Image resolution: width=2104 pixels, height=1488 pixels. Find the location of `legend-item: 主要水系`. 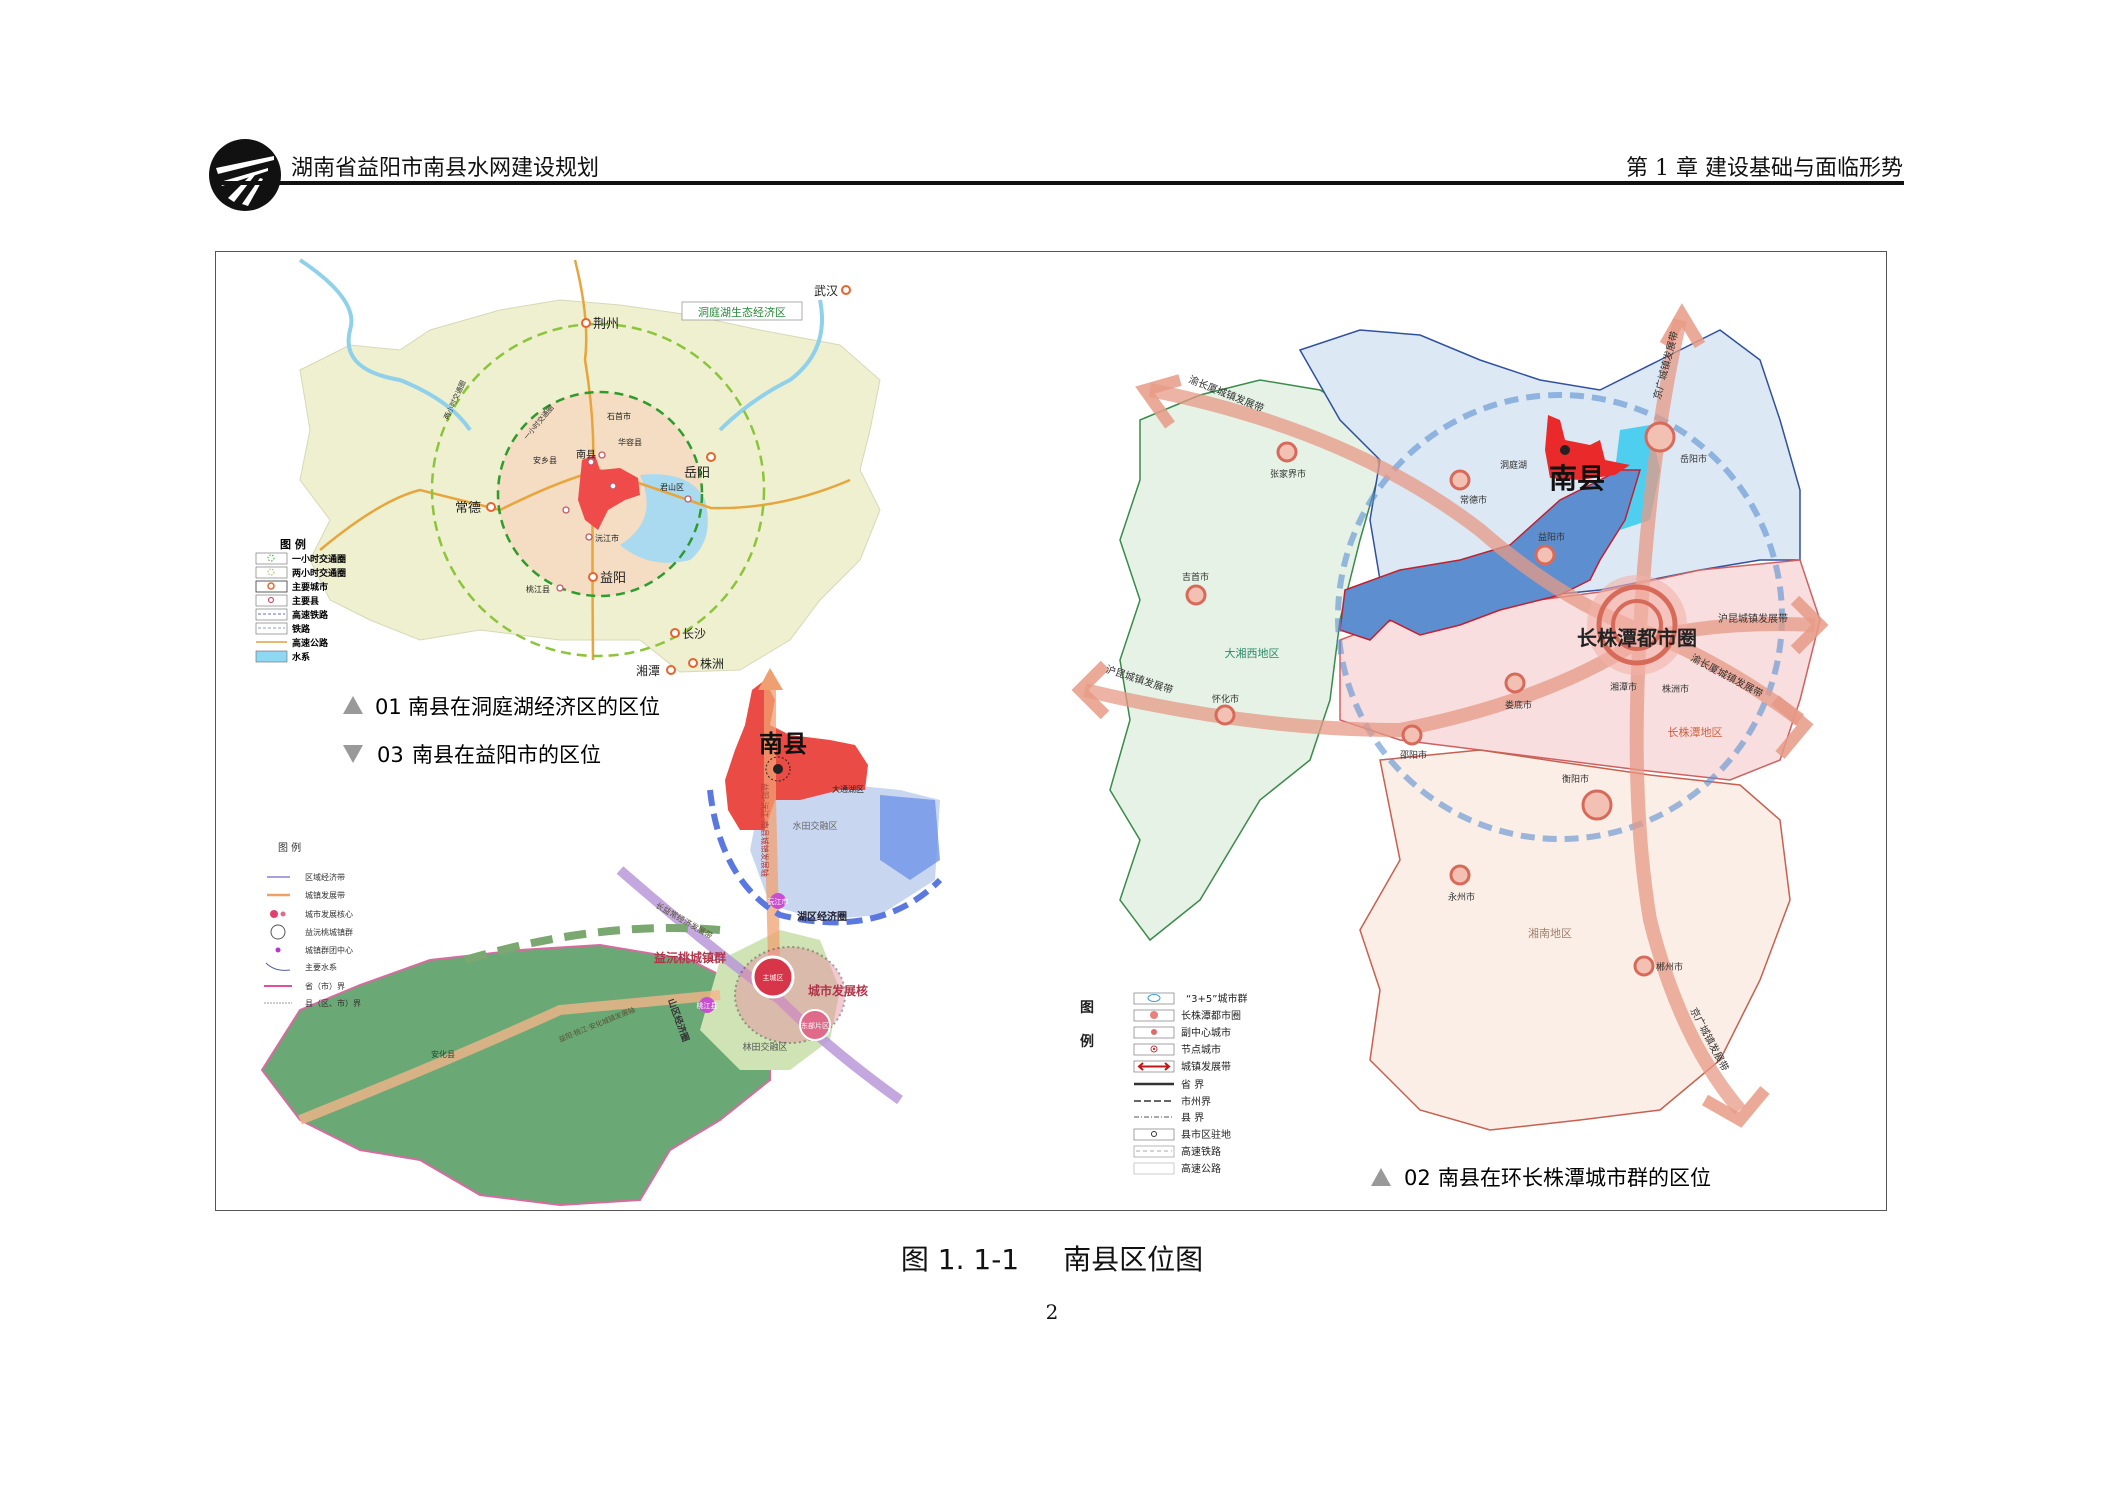

legend-item: 主要水系 is located at coordinates (301, 967).